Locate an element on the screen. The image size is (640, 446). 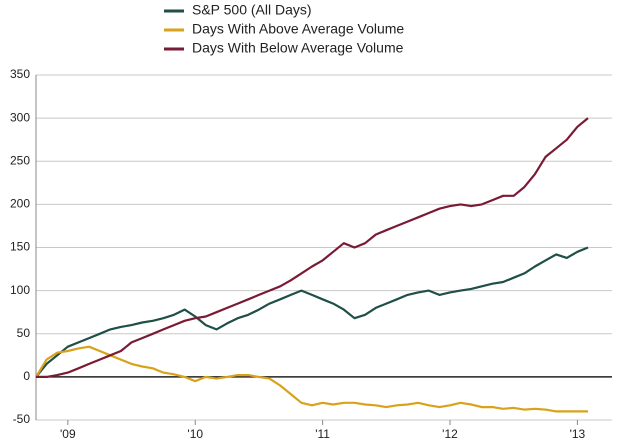
y-tick-label: 350 is located at coordinates (20, 74).